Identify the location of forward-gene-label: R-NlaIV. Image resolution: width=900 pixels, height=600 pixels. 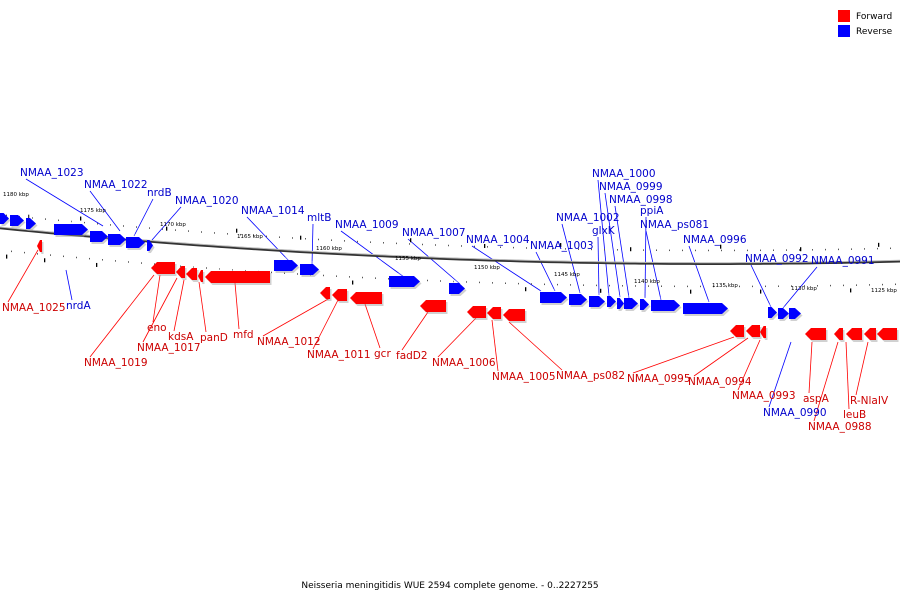
(869, 401).